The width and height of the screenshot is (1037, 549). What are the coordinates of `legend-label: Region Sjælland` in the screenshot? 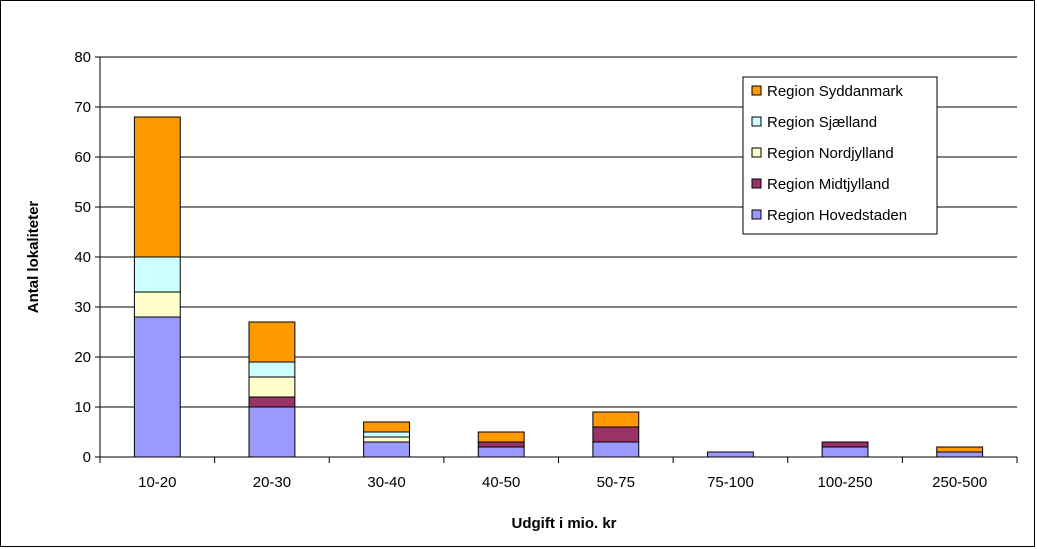 It's located at (822, 122).